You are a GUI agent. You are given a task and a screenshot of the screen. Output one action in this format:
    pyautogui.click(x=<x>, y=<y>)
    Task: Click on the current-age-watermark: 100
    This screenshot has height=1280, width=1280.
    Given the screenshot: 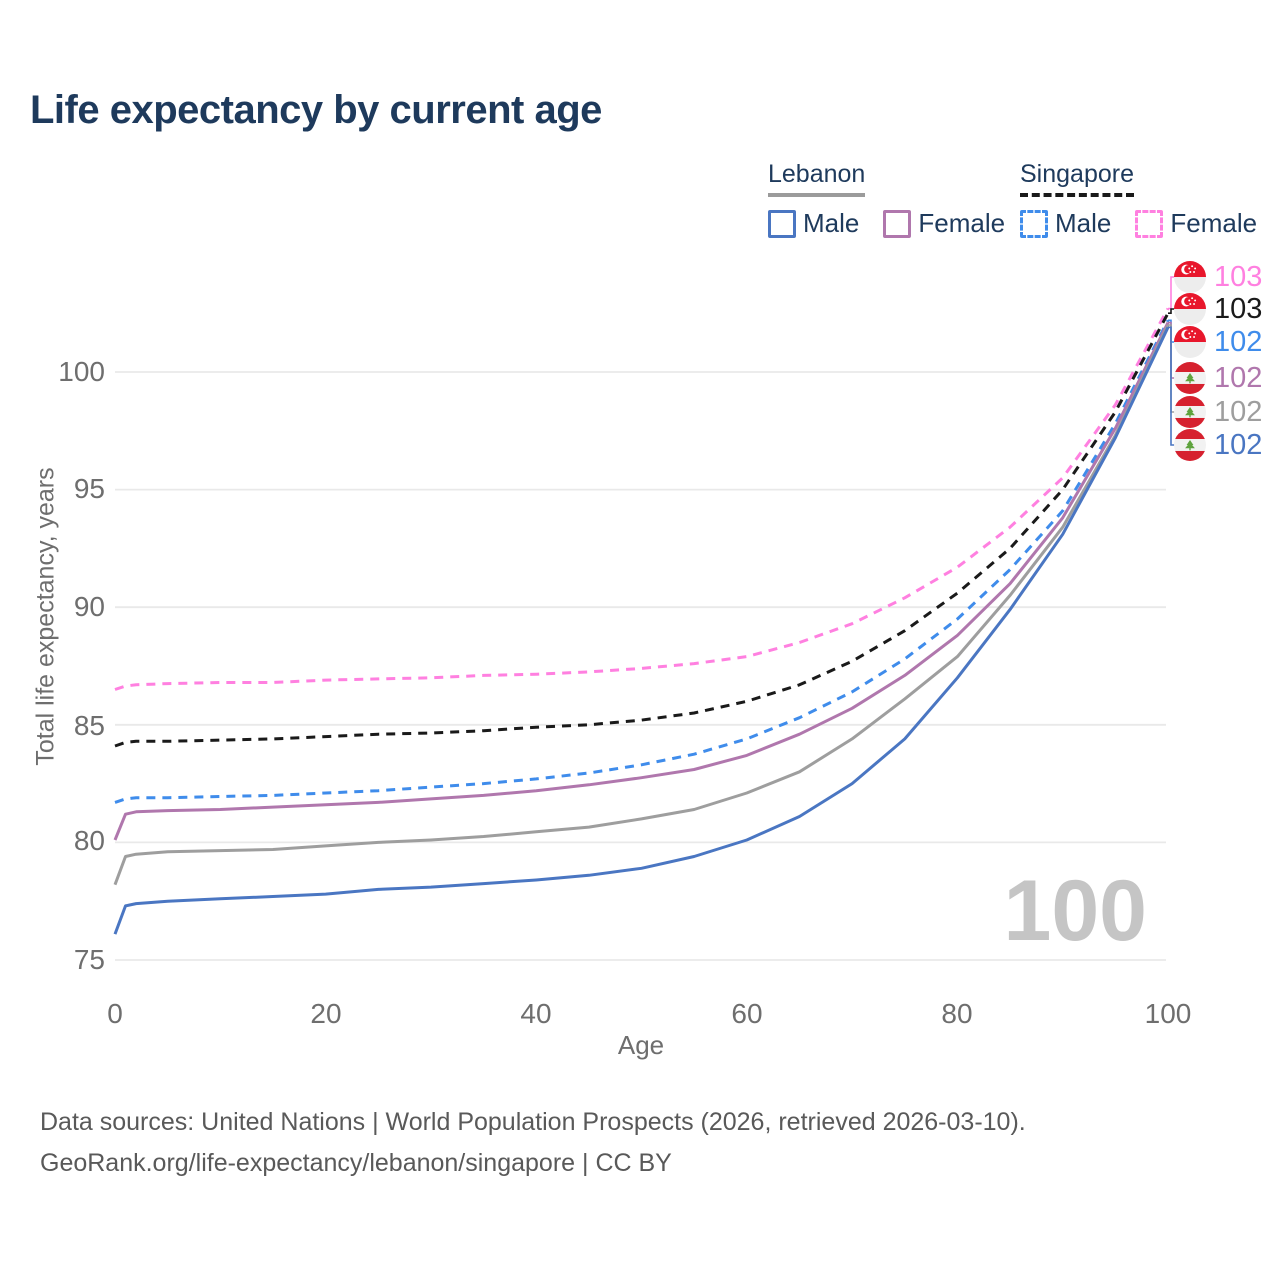 What is the action you would take?
    pyautogui.click(x=1075, y=911)
    